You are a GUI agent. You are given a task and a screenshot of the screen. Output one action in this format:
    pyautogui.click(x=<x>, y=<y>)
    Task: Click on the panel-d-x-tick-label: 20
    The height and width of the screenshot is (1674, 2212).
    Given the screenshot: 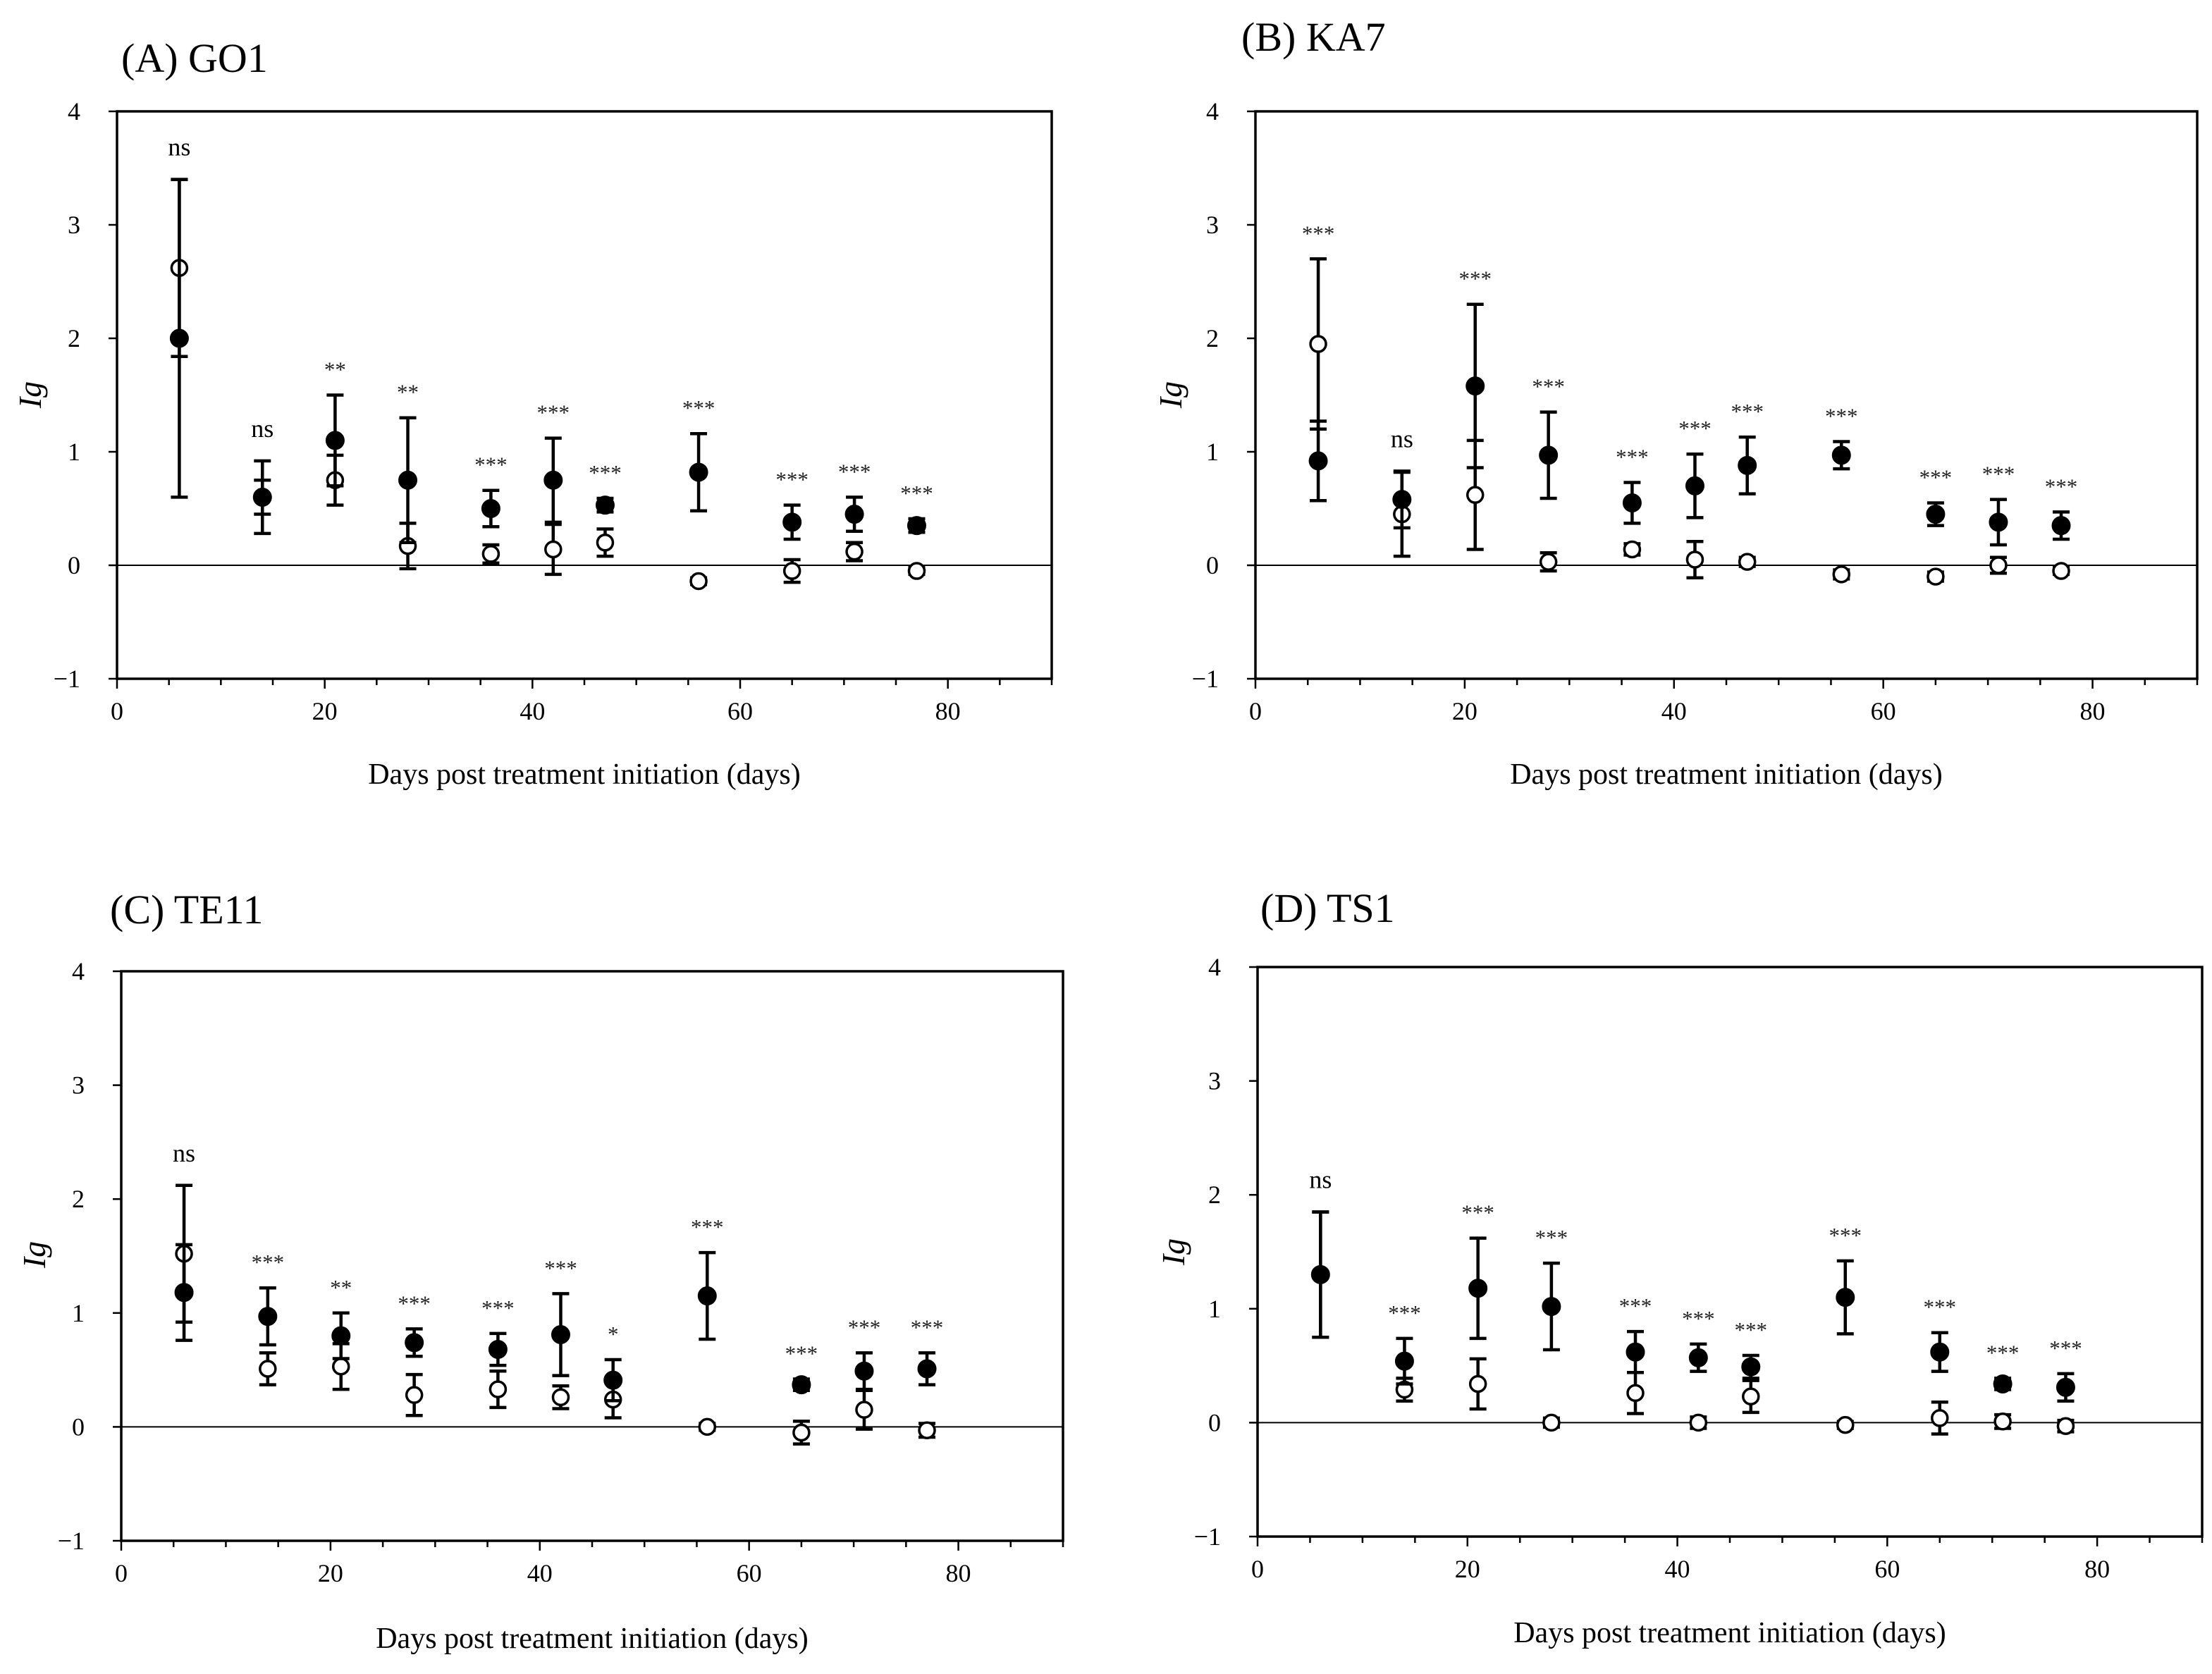 What is the action you would take?
    pyautogui.click(x=1467, y=1569)
    